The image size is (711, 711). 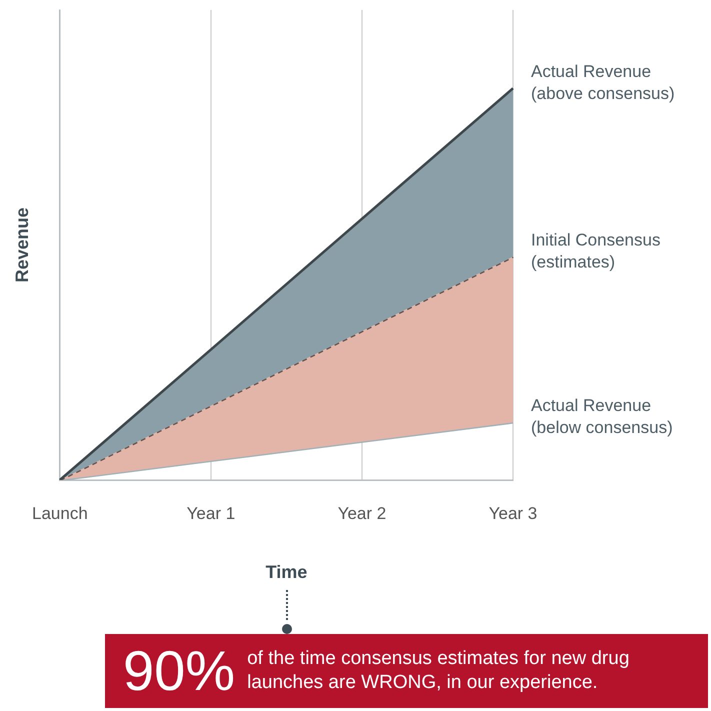 What do you see at coordinates (602, 417) in the screenshot?
I see `series-label: Actual Revenue (below consensus)` at bounding box center [602, 417].